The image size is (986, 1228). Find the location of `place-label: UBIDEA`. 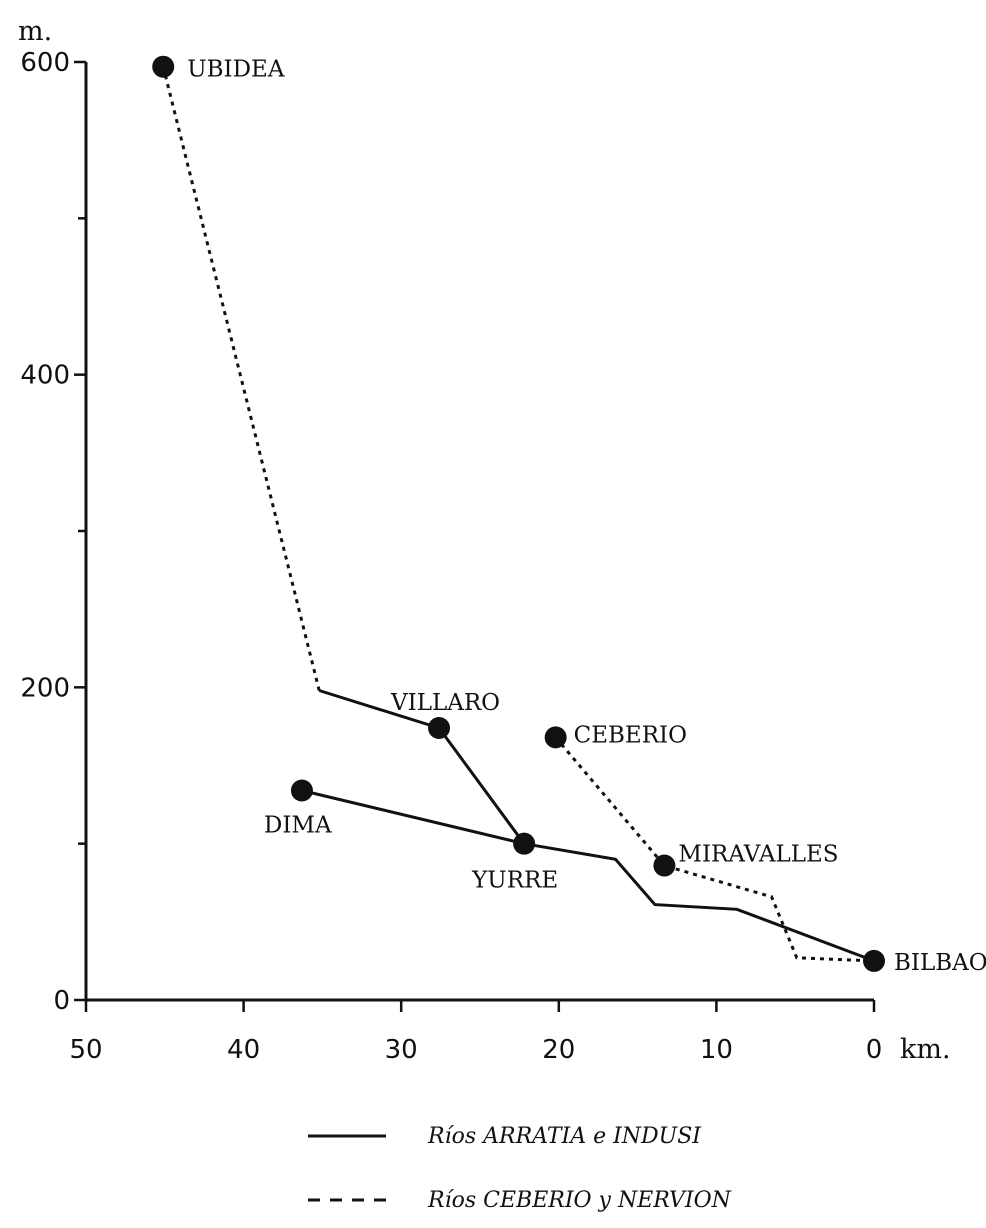

place-label: UBIDEA is located at coordinates (236, 70).